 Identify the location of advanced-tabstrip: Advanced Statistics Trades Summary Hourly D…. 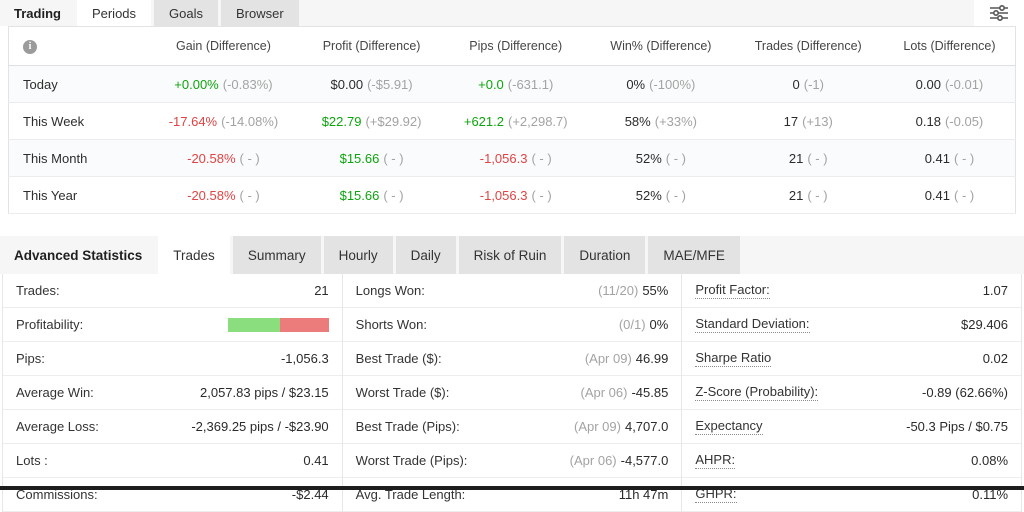
(512, 255).